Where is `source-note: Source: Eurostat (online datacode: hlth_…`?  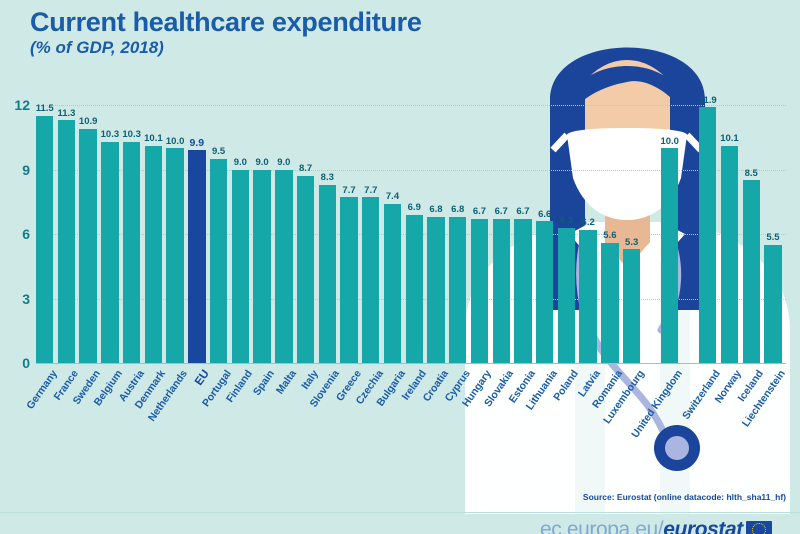
source-note: Source: Eurostat (online datacode: hlth_… is located at coordinates (684, 497).